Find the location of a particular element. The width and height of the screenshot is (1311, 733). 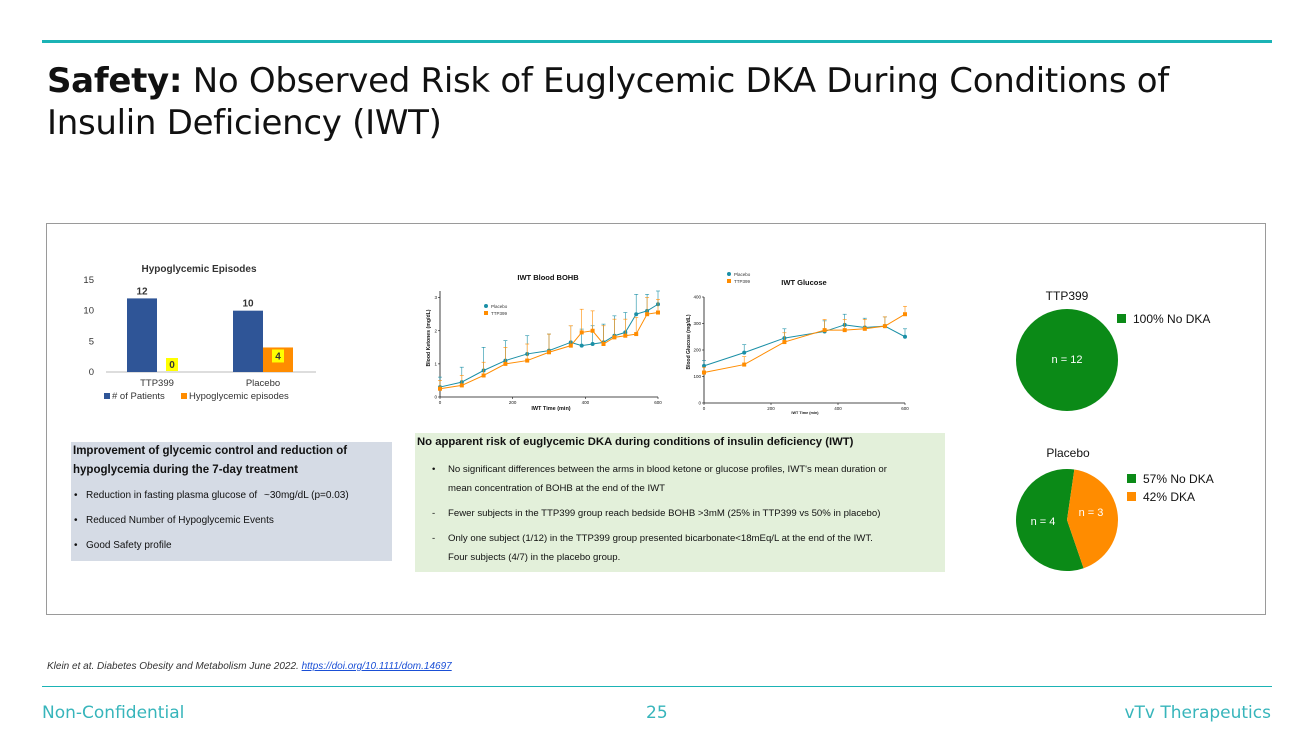

bullet-2-text: Reduced Number of Hypoglycemic Events is located at coordinates (180, 520).